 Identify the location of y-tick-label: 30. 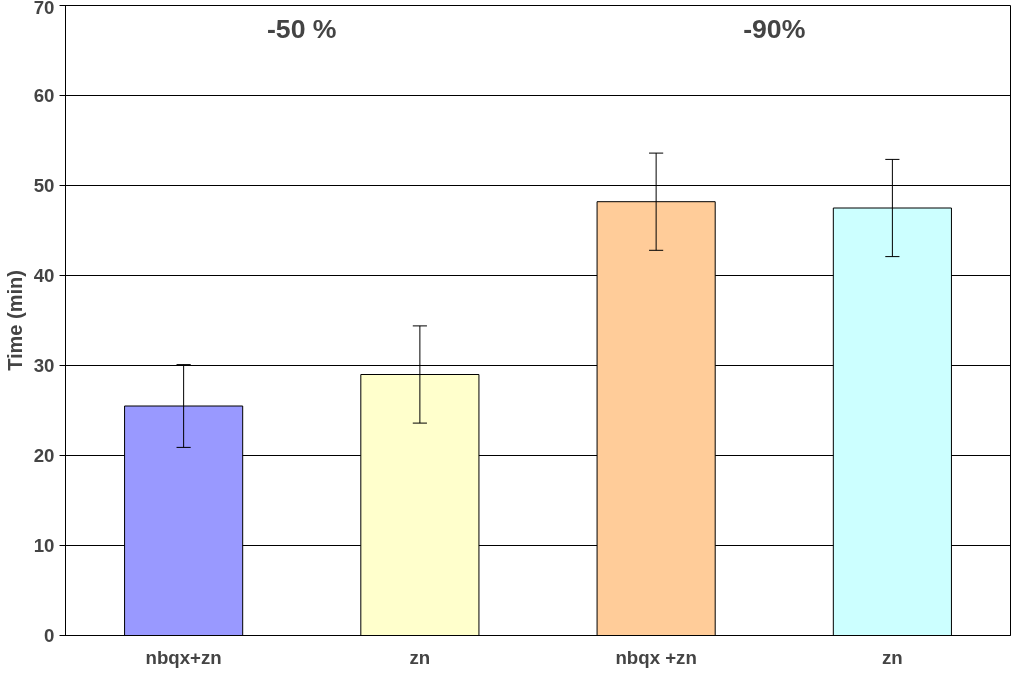
(44, 365).